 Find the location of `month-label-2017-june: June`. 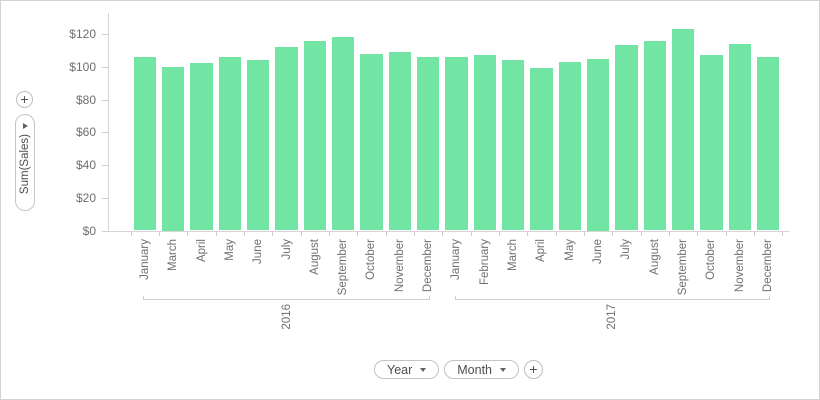

month-label-2017-june: June is located at coordinates (598, 251).